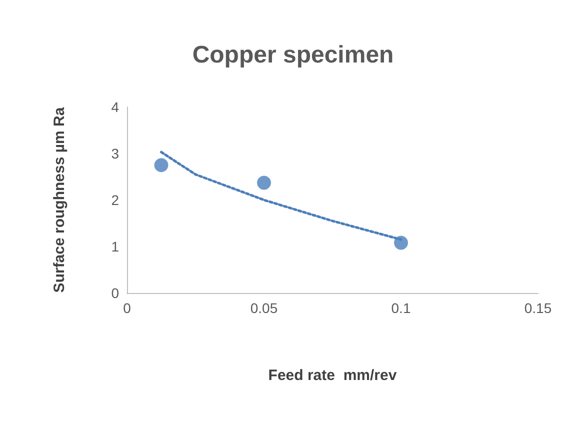 The width and height of the screenshot is (586, 428). Describe the element at coordinates (293, 55) in the screenshot. I see `chart-title: Copper specimen` at that location.